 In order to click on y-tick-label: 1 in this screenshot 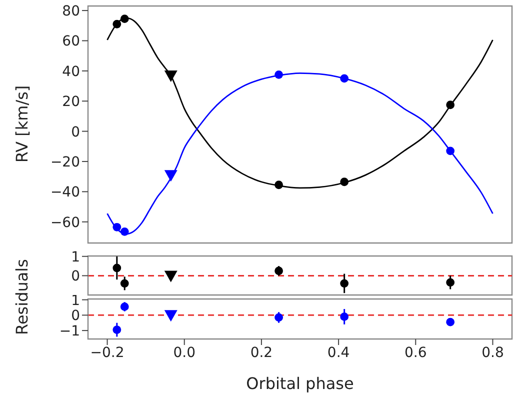, I will do `click(75, 257)`.